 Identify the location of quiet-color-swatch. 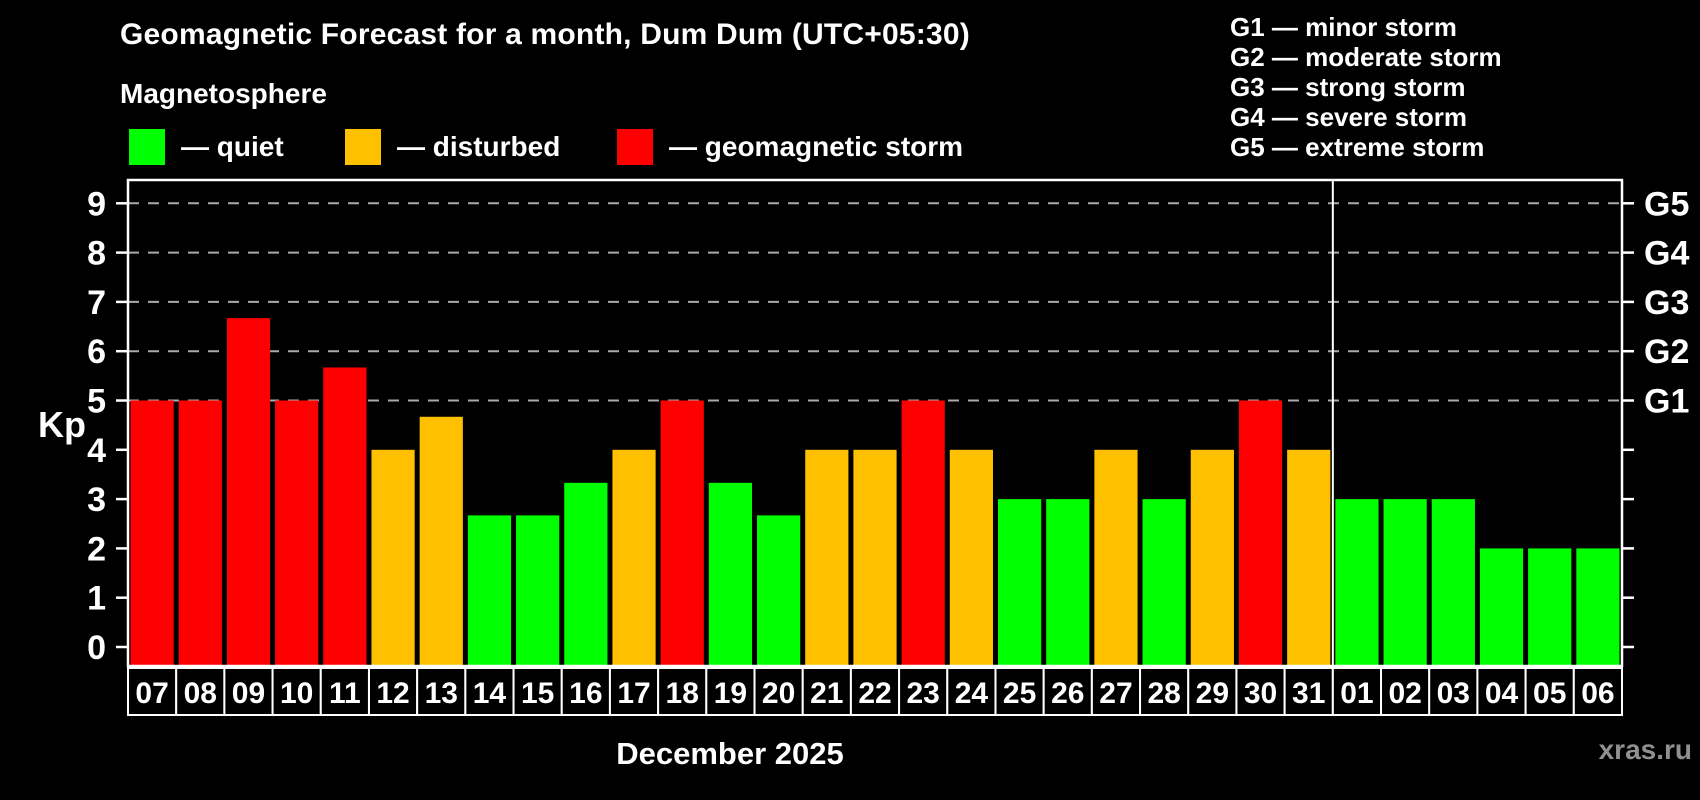
(147, 147).